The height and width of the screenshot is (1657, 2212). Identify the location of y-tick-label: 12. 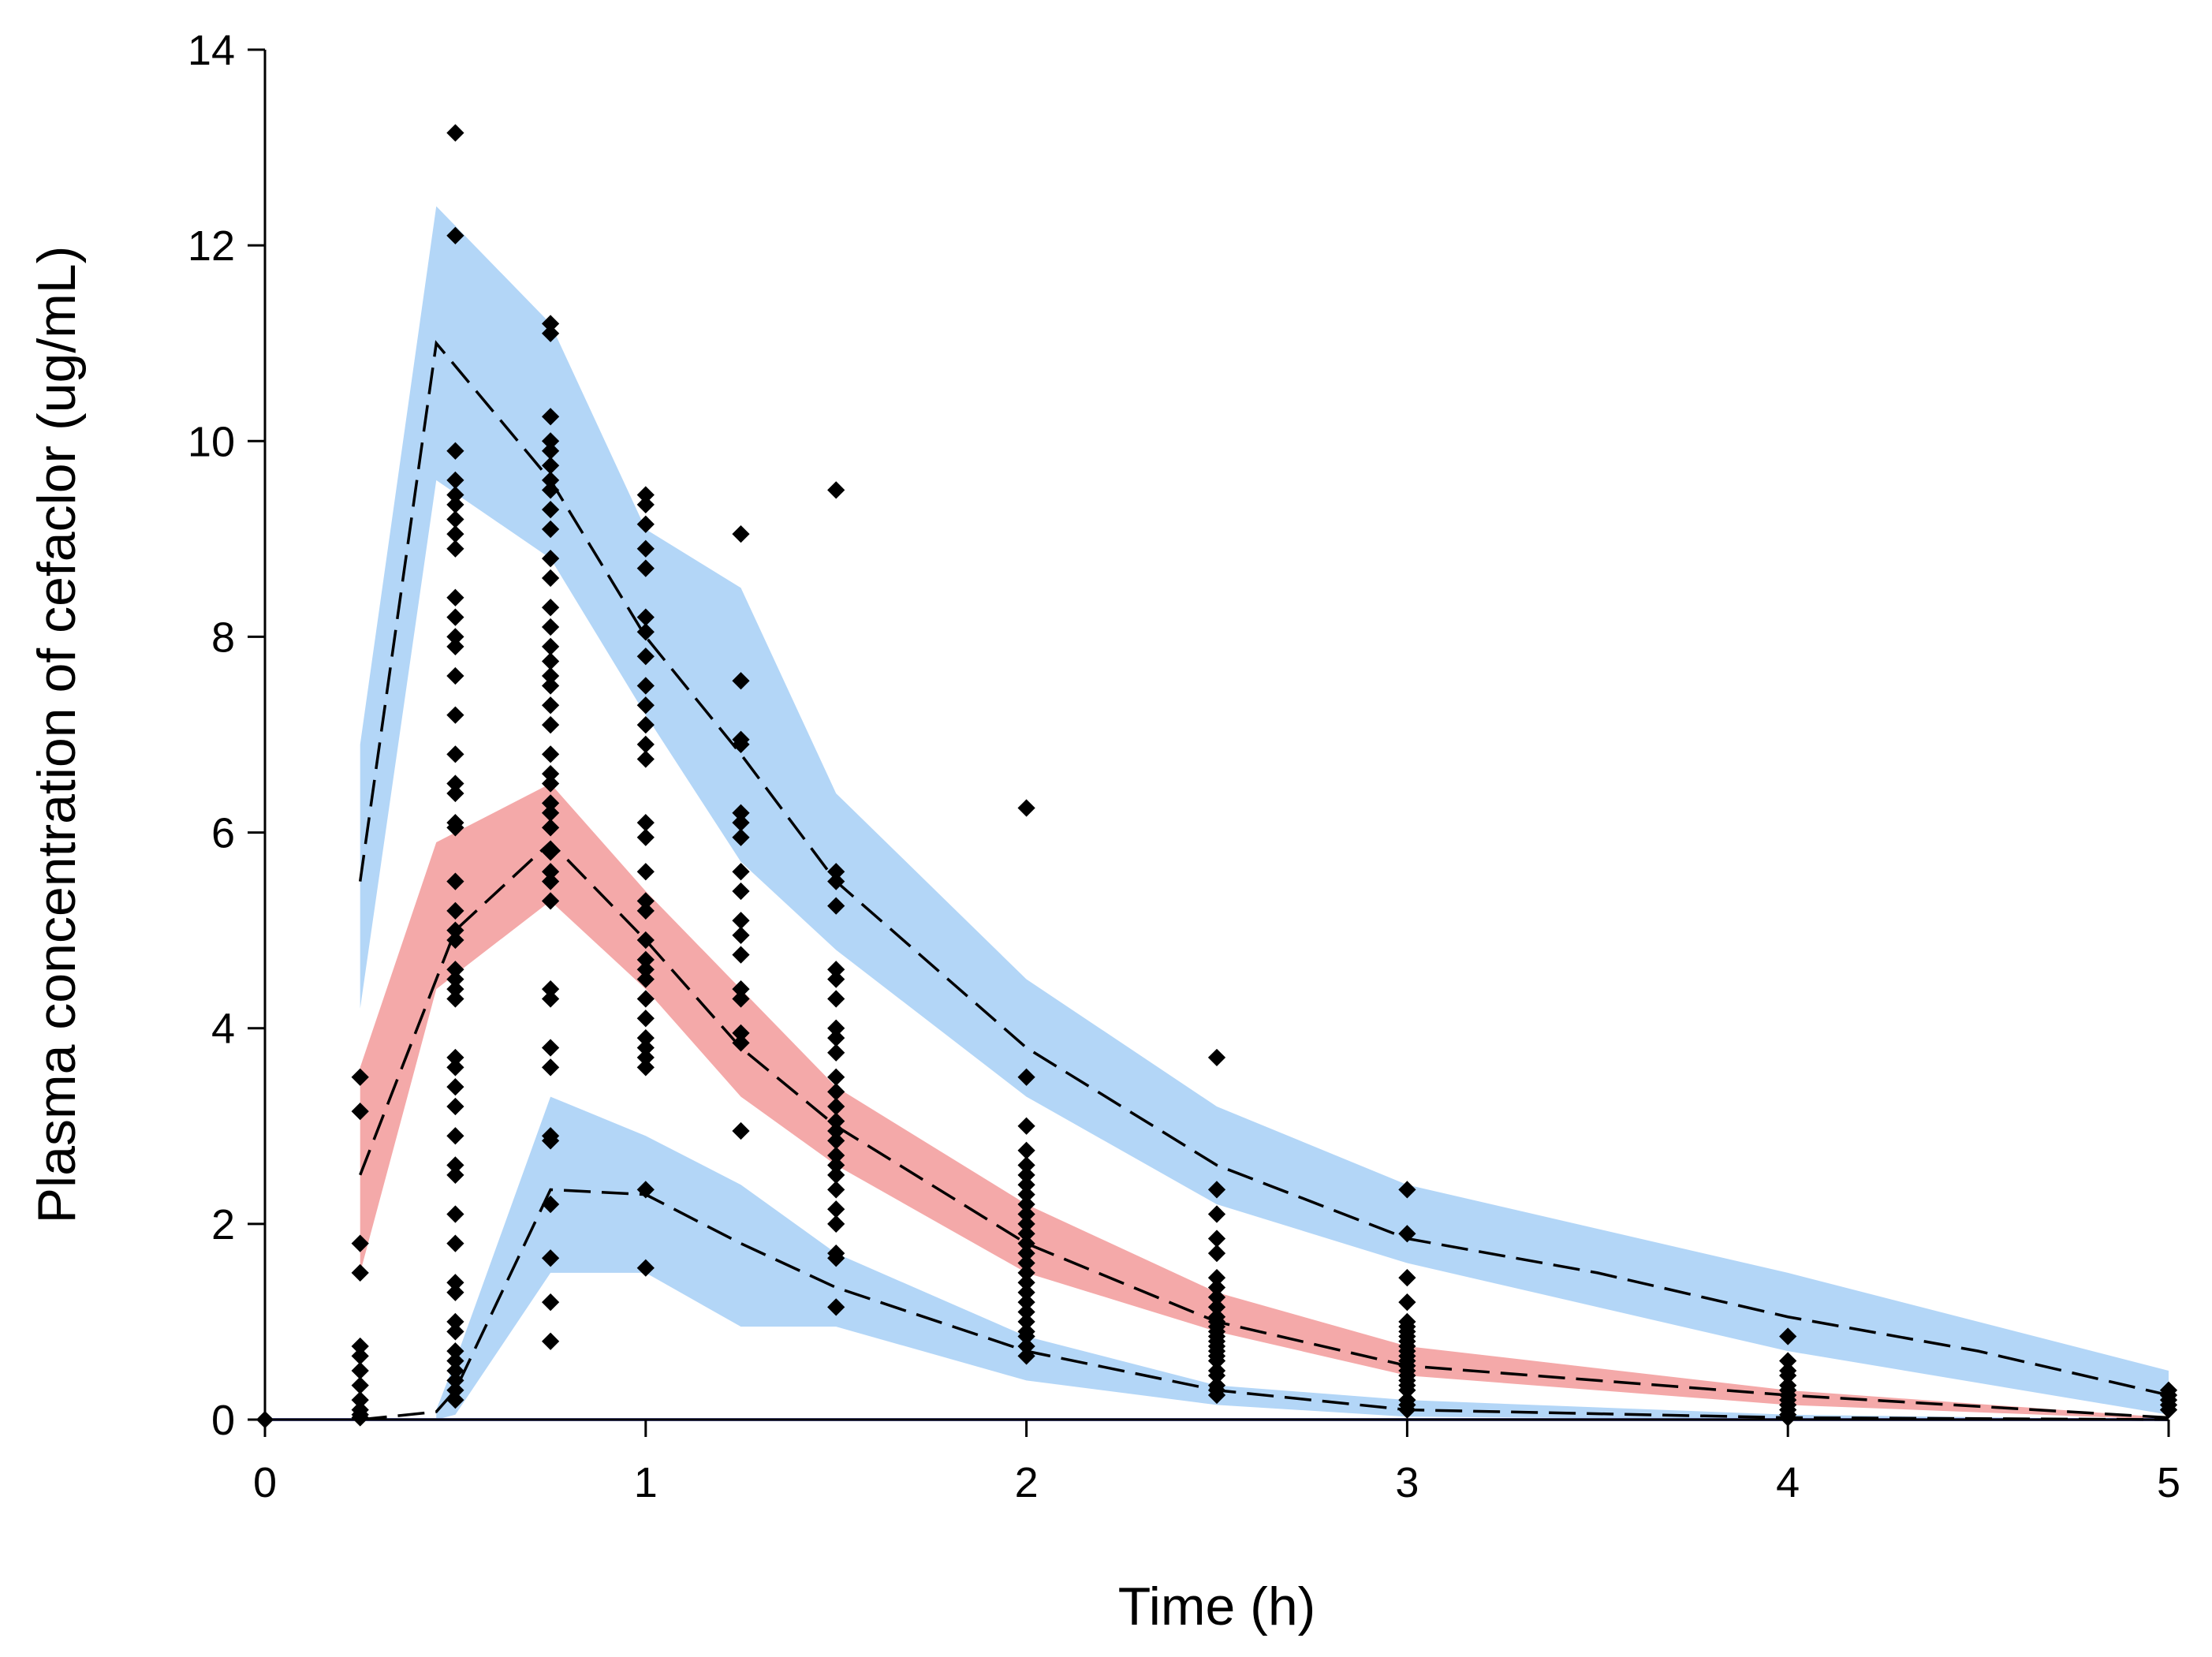
(211, 246).